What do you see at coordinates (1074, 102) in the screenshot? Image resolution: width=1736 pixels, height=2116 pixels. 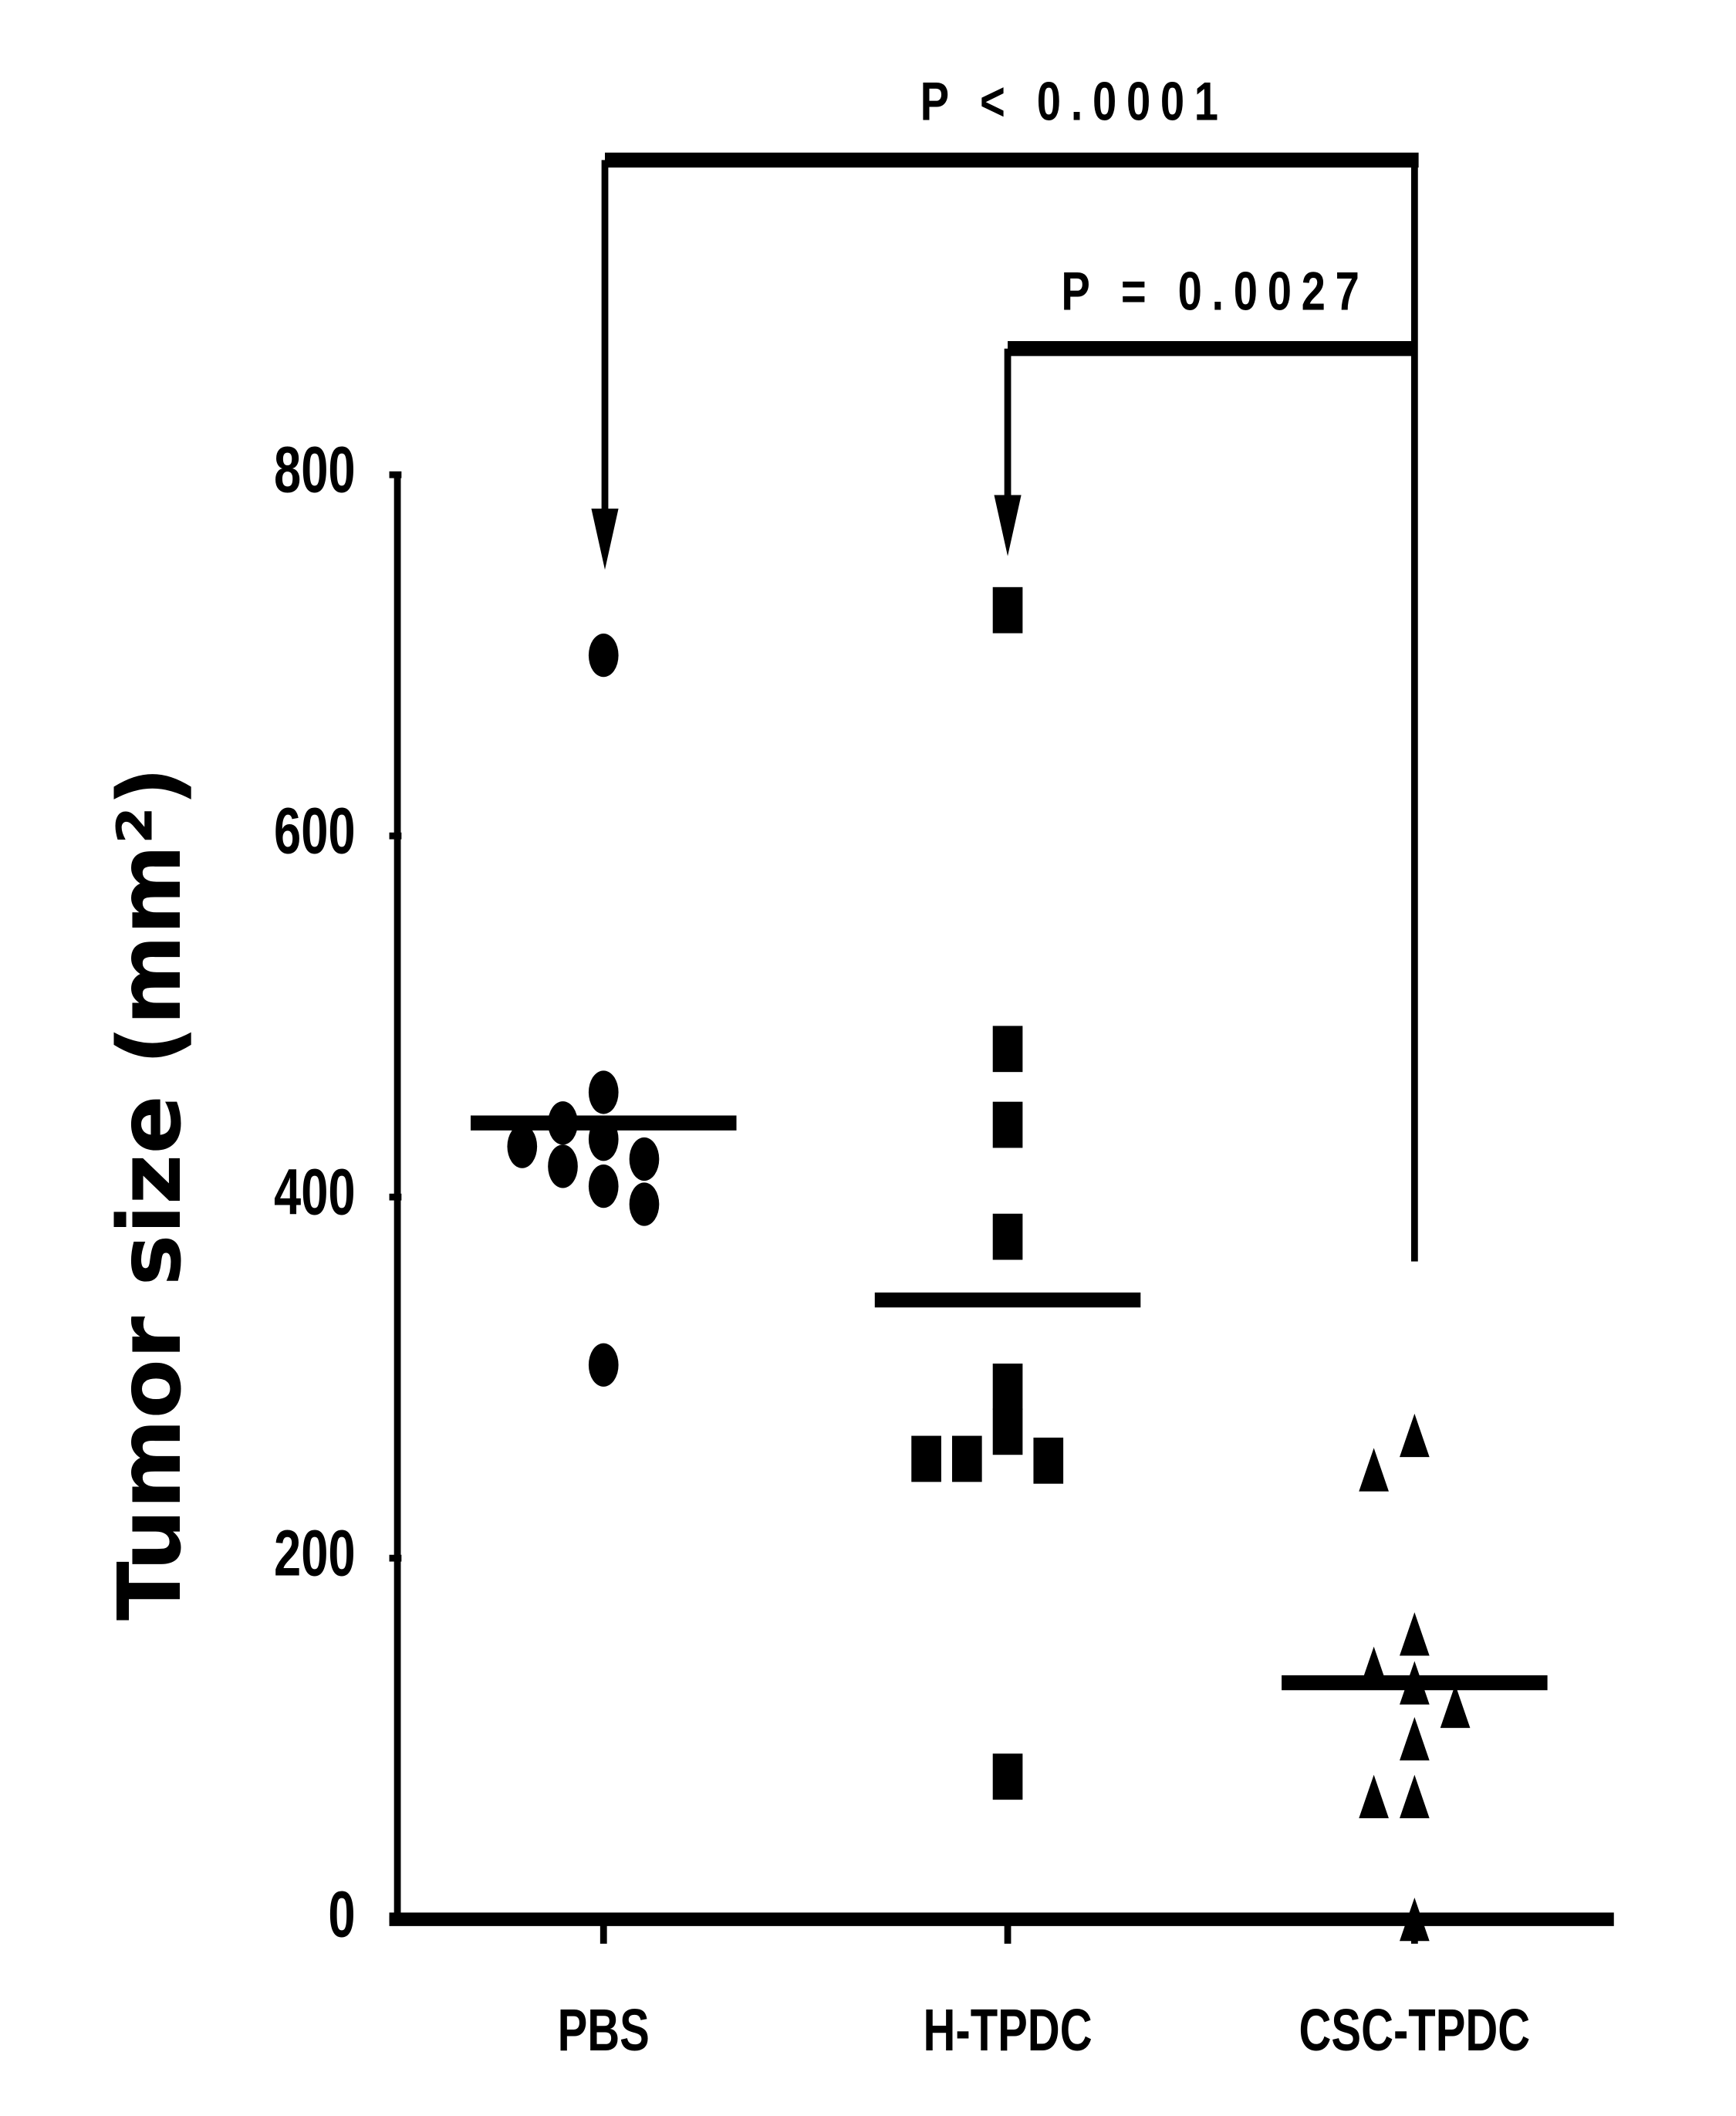 I see `annotation: P < 0.0001` at bounding box center [1074, 102].